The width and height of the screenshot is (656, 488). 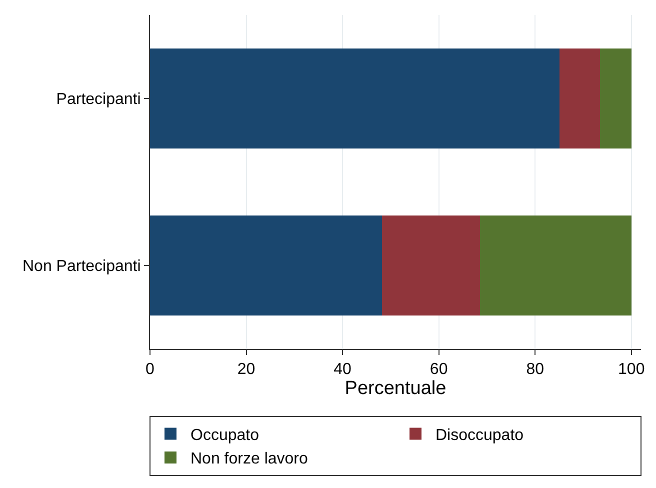 What do you see at coordinates (81, 267) in the screenshot?
I see `y-tick-label: Non Partecipanti` at bounding box center [81, 267].